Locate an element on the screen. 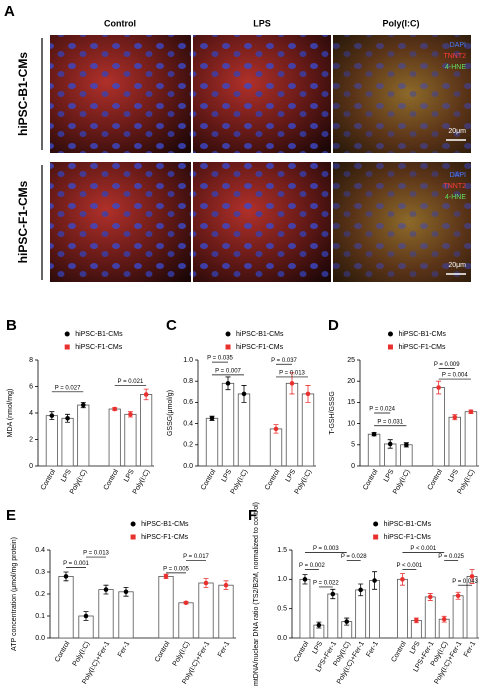 The image size is (485, 700). y-tick-label: 25 is located at coordinates (351, 360).